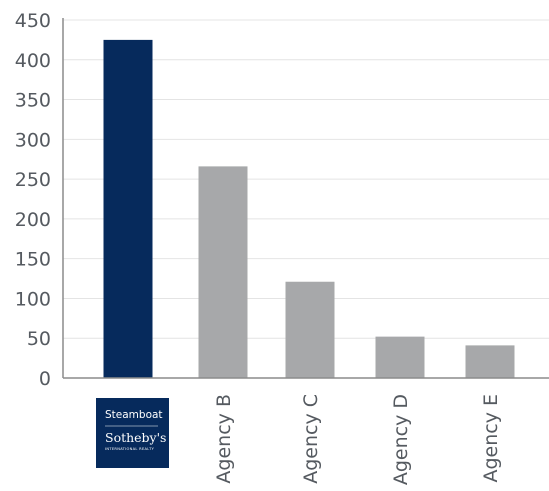 Image resolution: width=549 pixels, height=491 pixels. Describe the element at coordinates (224, 439) in the screenshot. I see `x-category-label: Agency B` at that location.